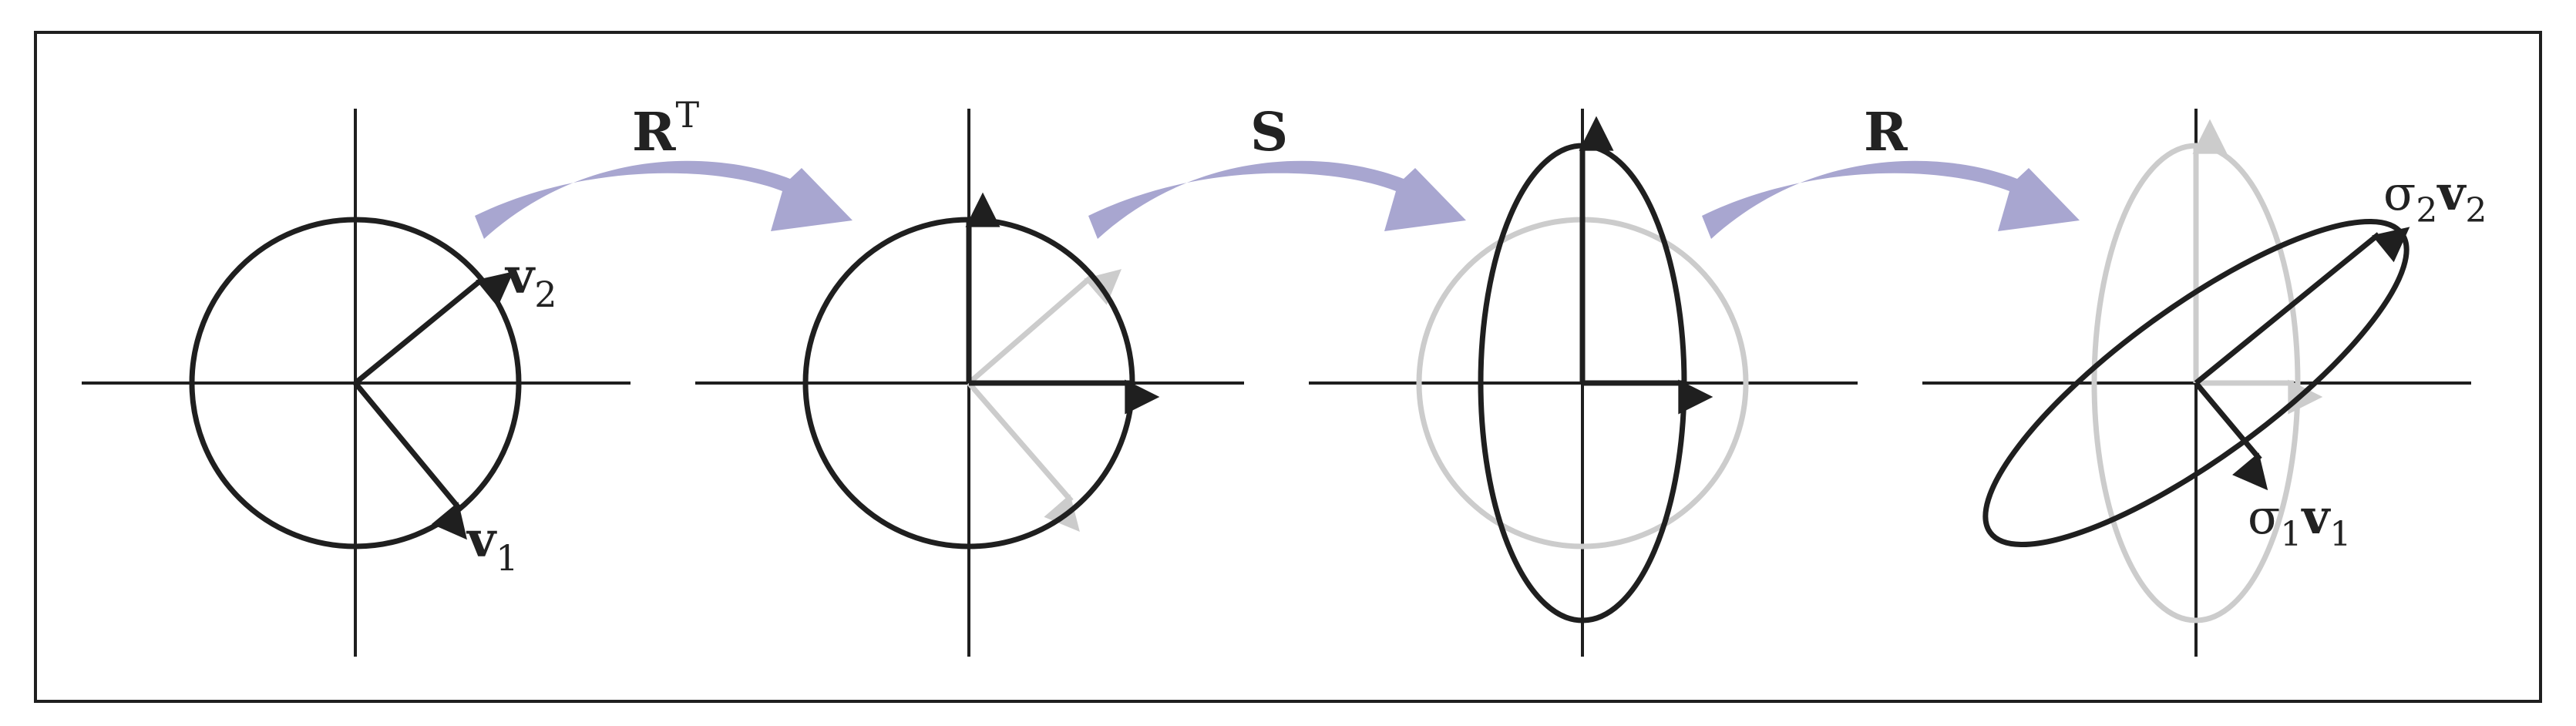  I want to click on faded-vector-v1, so click(1023, 456).